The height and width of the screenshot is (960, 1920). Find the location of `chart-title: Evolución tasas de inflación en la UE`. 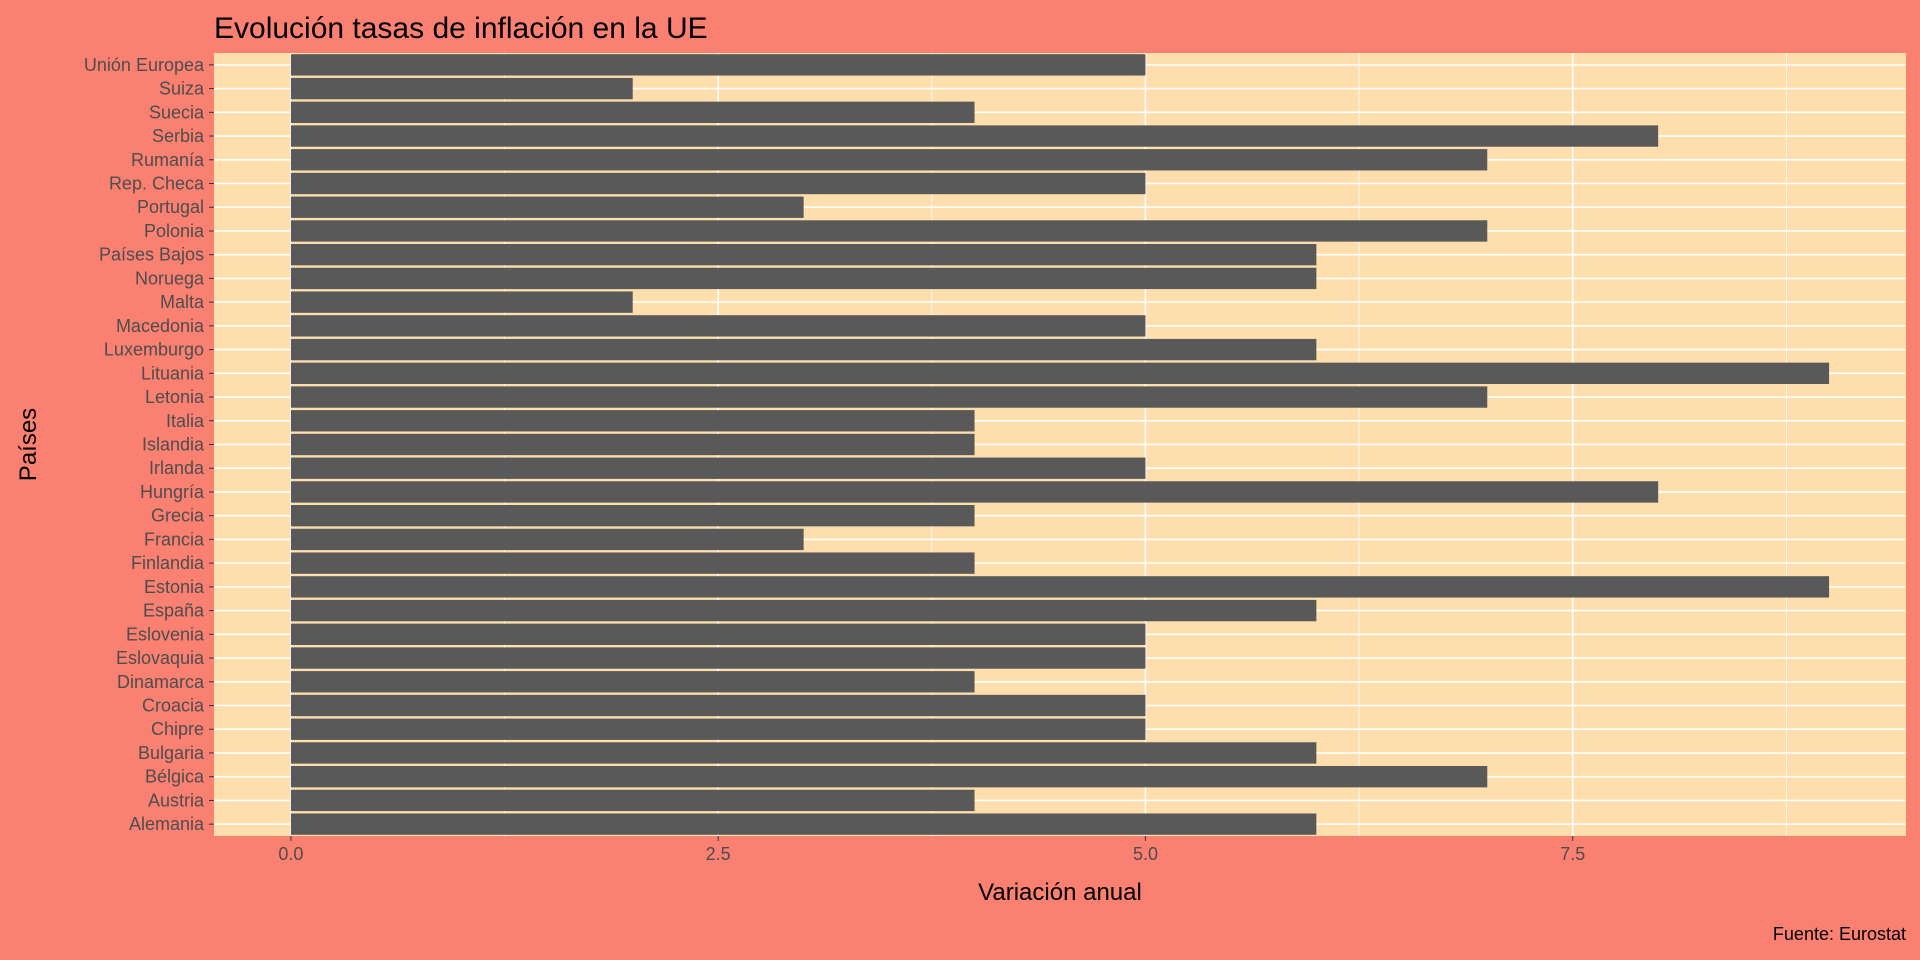

chart-title: Evolución tasas de inflación en la UE is located at coordinates (461, 28).